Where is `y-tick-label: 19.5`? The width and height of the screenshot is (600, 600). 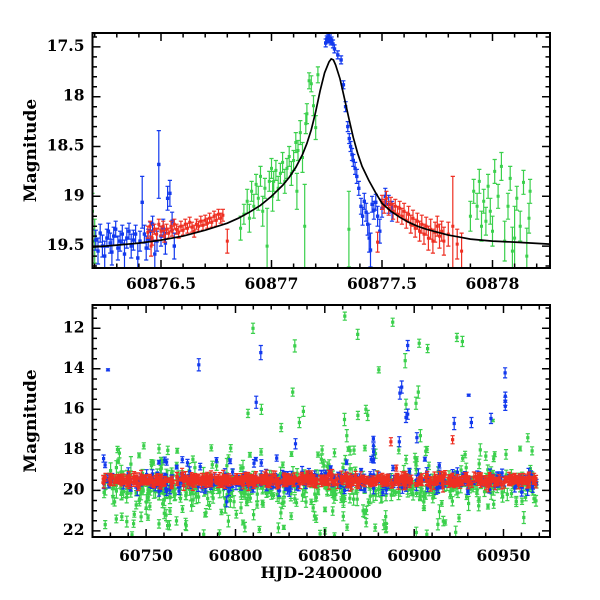
y-tick-label: 19.5 is located at coordinates (66, 244).